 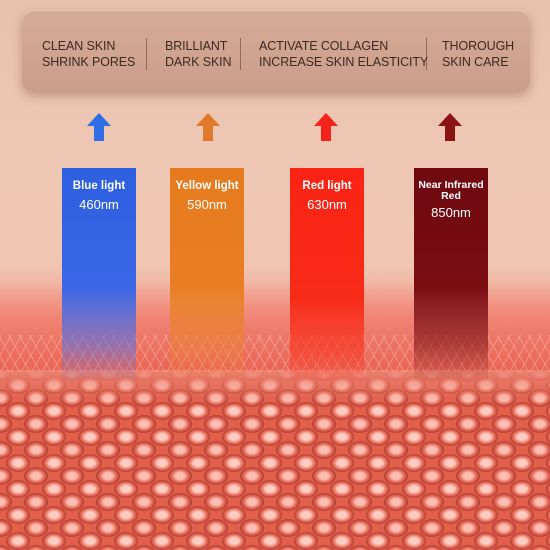 What do you see at coordinates (475, 62) in the screenshot?
I see `benefit-line: SKIN CARE` at bounding box center [475, 62].